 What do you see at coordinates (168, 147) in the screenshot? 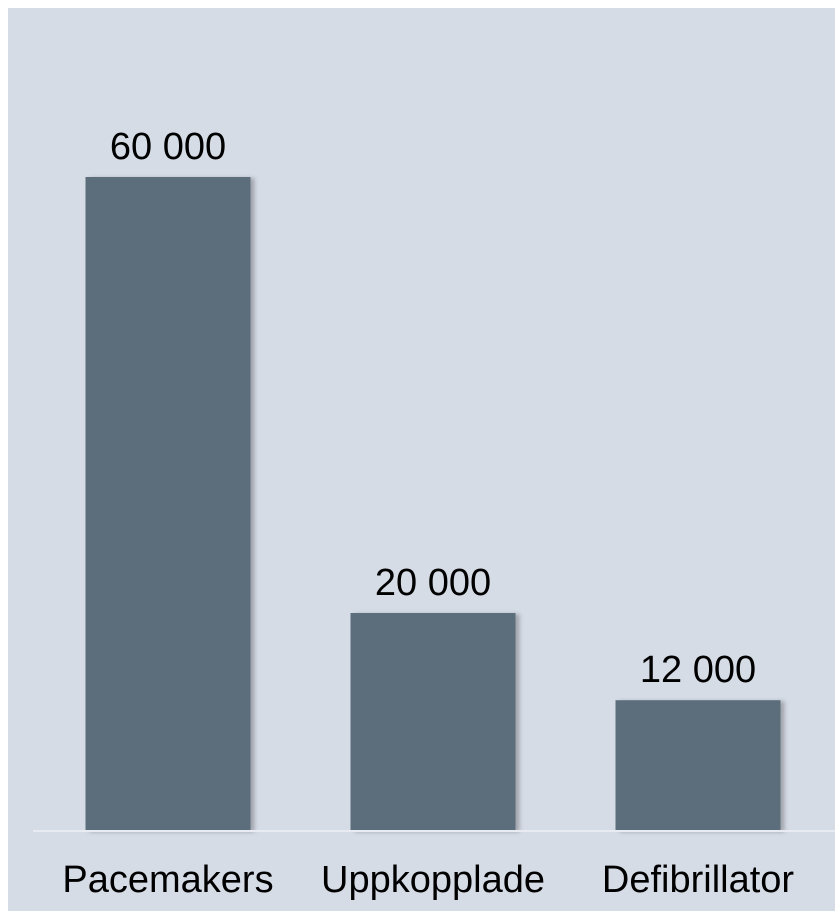
I see `value-label-pacemakers: 60 000` at bounding box center [168, 147].